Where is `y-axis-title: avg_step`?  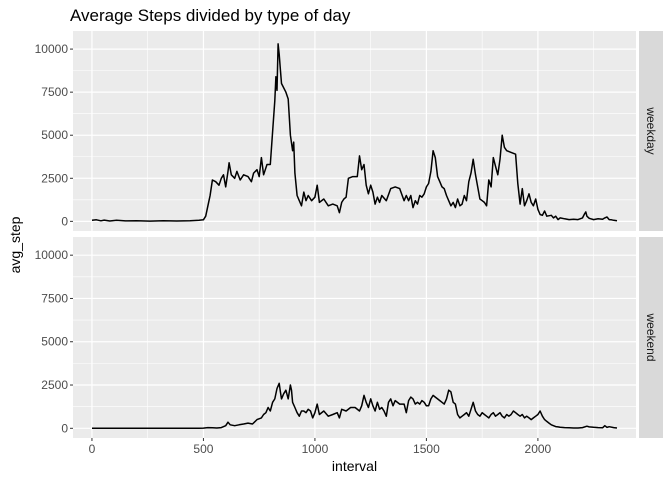 y-axis-title: avg_step is located at coordinates (15, 244).